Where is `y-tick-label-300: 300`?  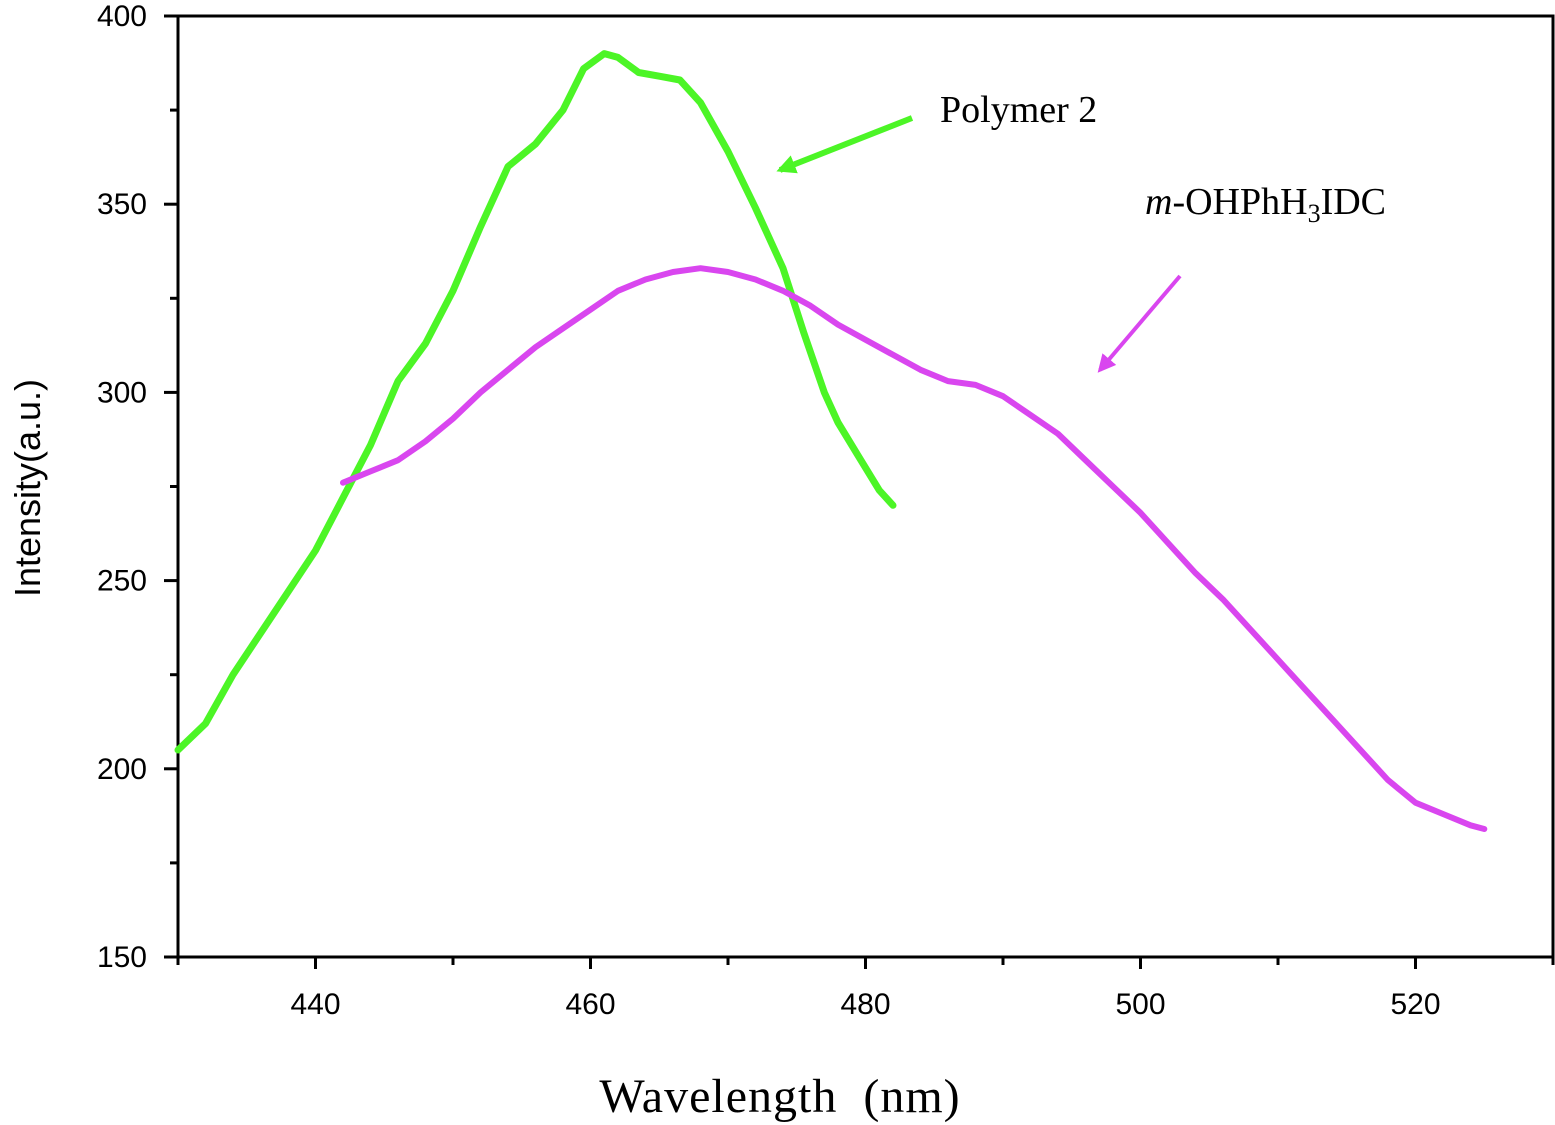 y-tick-label-300: 300 is located at coordinates (122, 392).